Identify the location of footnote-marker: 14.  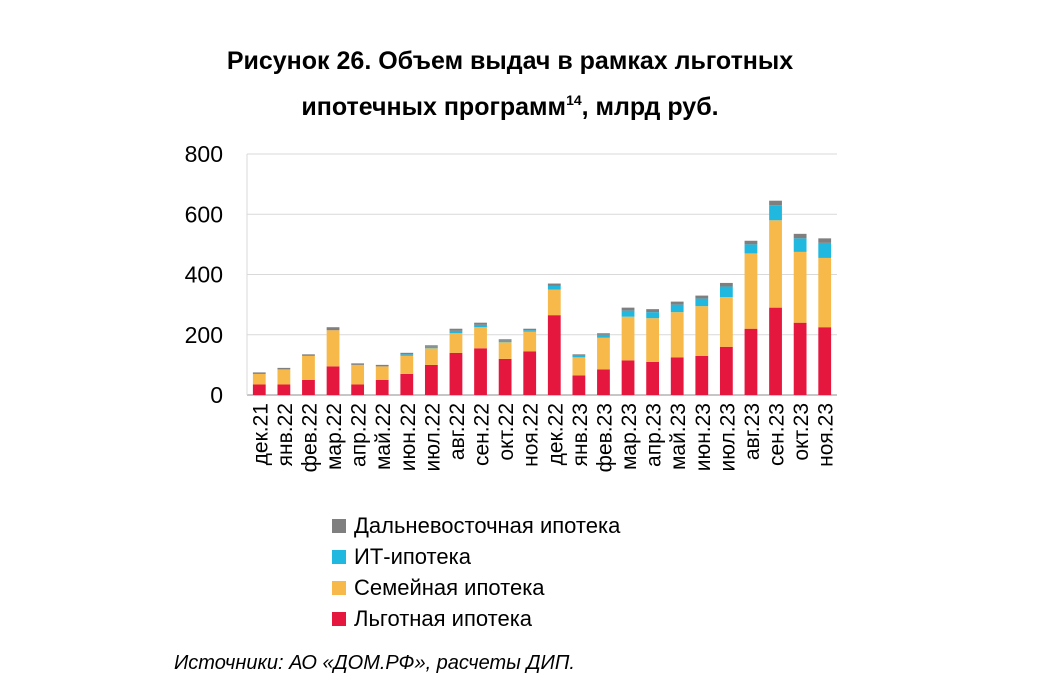
(574, 100).